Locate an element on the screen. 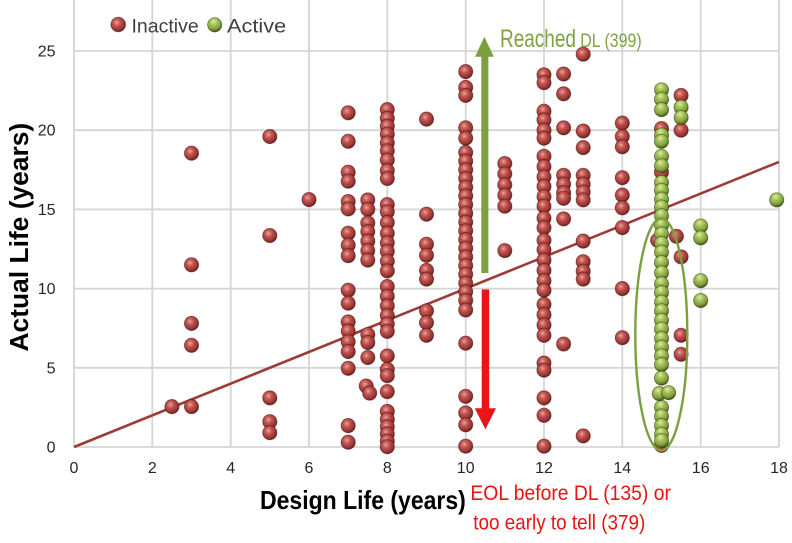 This screenshot has height=543, width=792. svg-text: Inactive is located at coordinates (165, 26).